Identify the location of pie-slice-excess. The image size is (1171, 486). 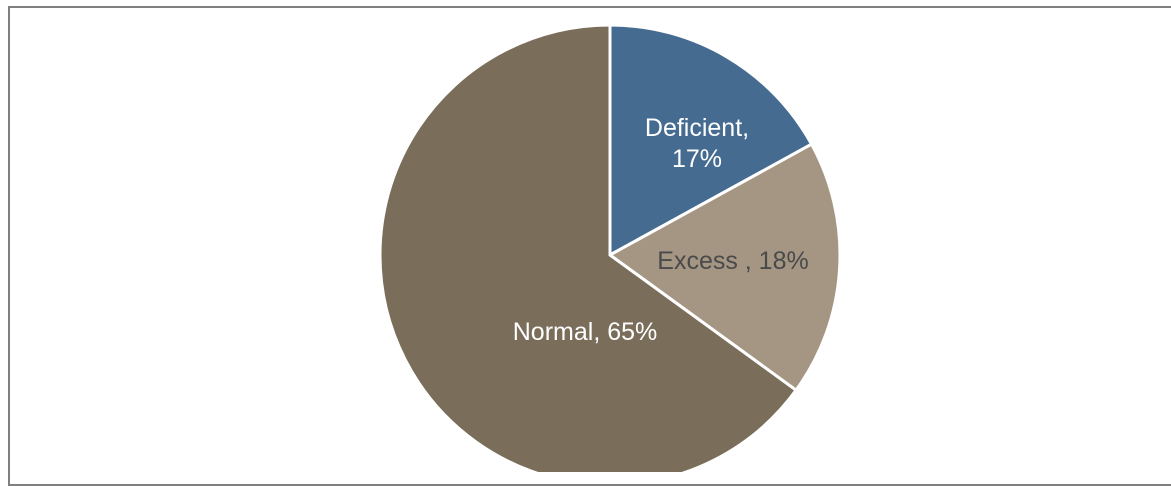
(724, 267).